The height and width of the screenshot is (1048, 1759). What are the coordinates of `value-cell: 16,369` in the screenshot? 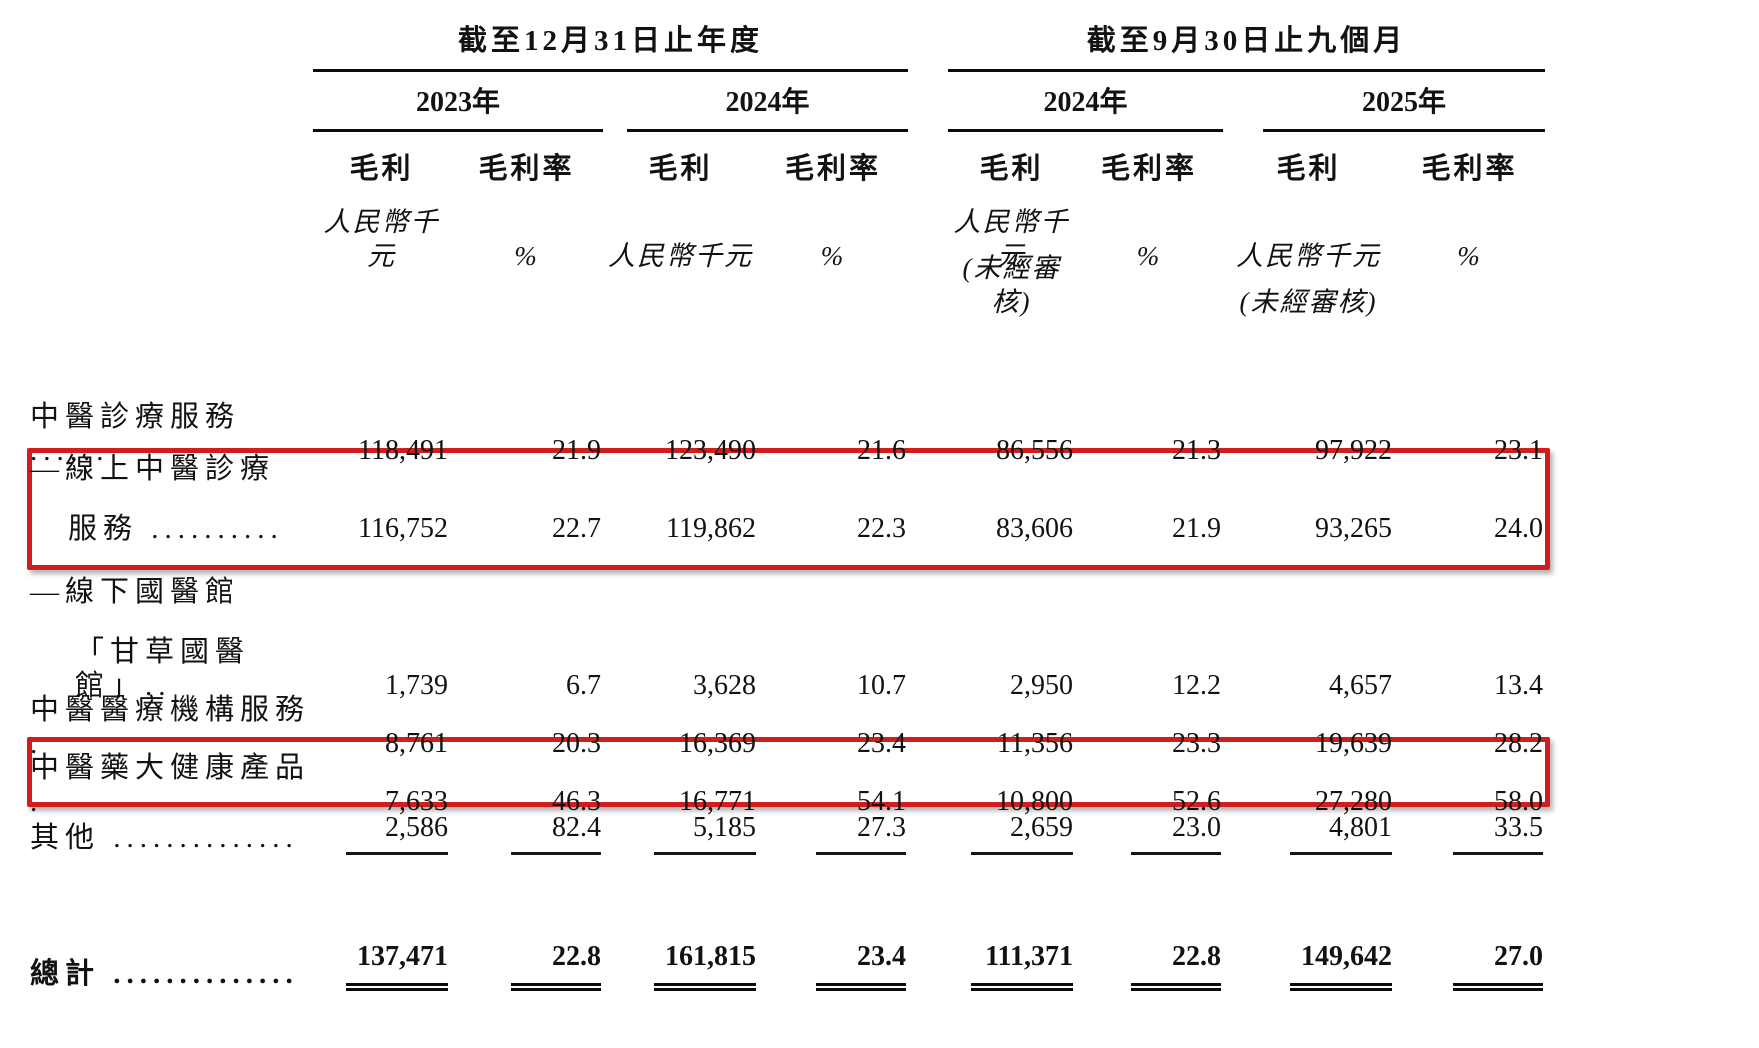 It's located at (717, 743).